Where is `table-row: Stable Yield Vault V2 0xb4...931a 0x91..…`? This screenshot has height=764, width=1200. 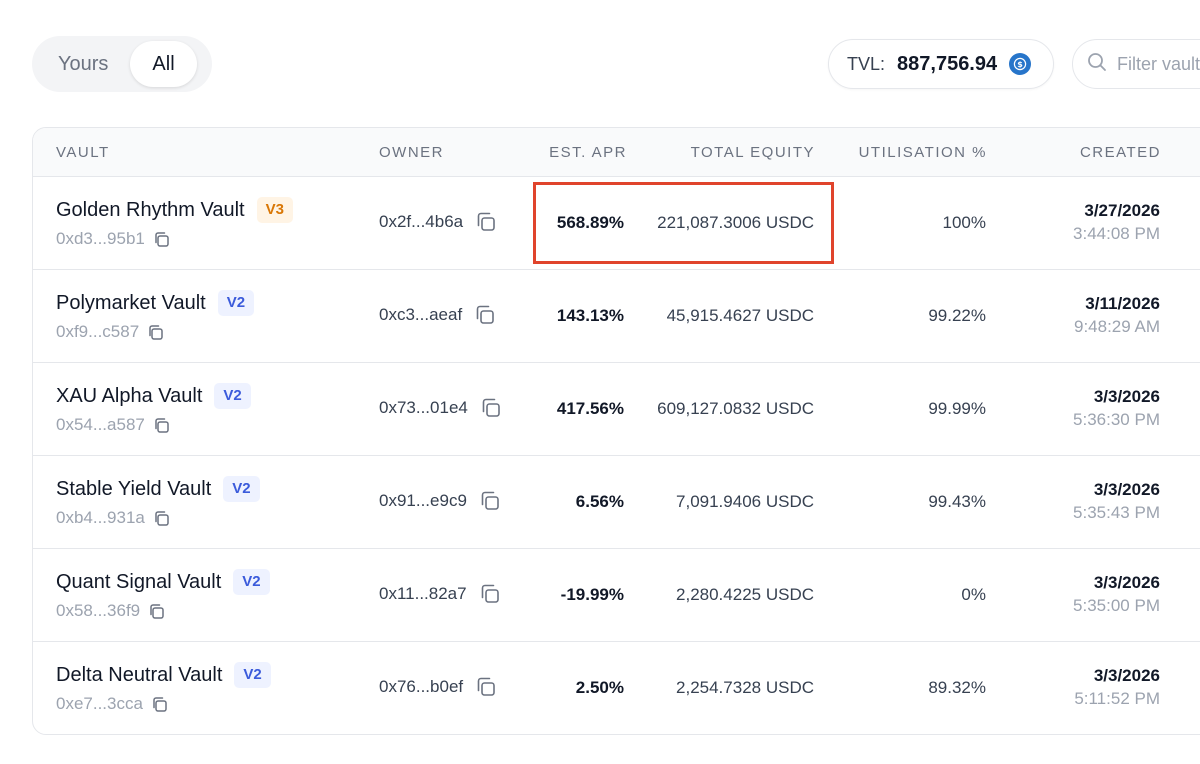
table-row: Stable Yield Vault V2 0xb4...931a 0x91..… is located at coordinates (616, 502).